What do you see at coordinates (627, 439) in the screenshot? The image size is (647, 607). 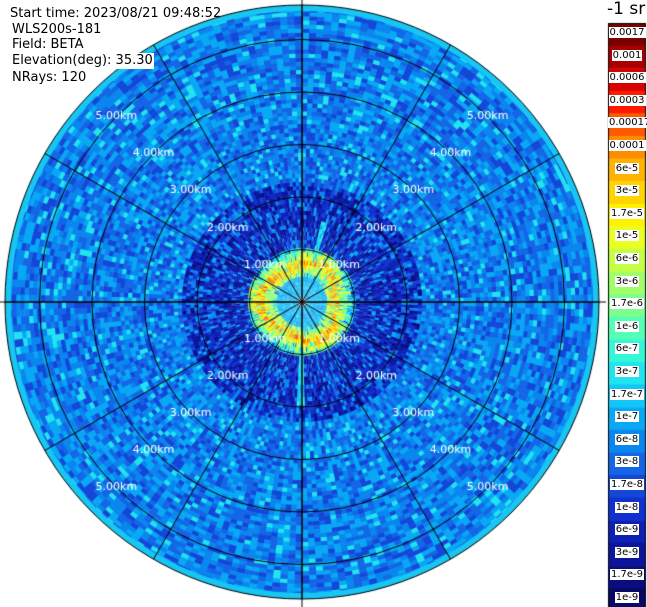 I see `colorbar-tick-label: 6e-8` at bounding box center [627, 439].